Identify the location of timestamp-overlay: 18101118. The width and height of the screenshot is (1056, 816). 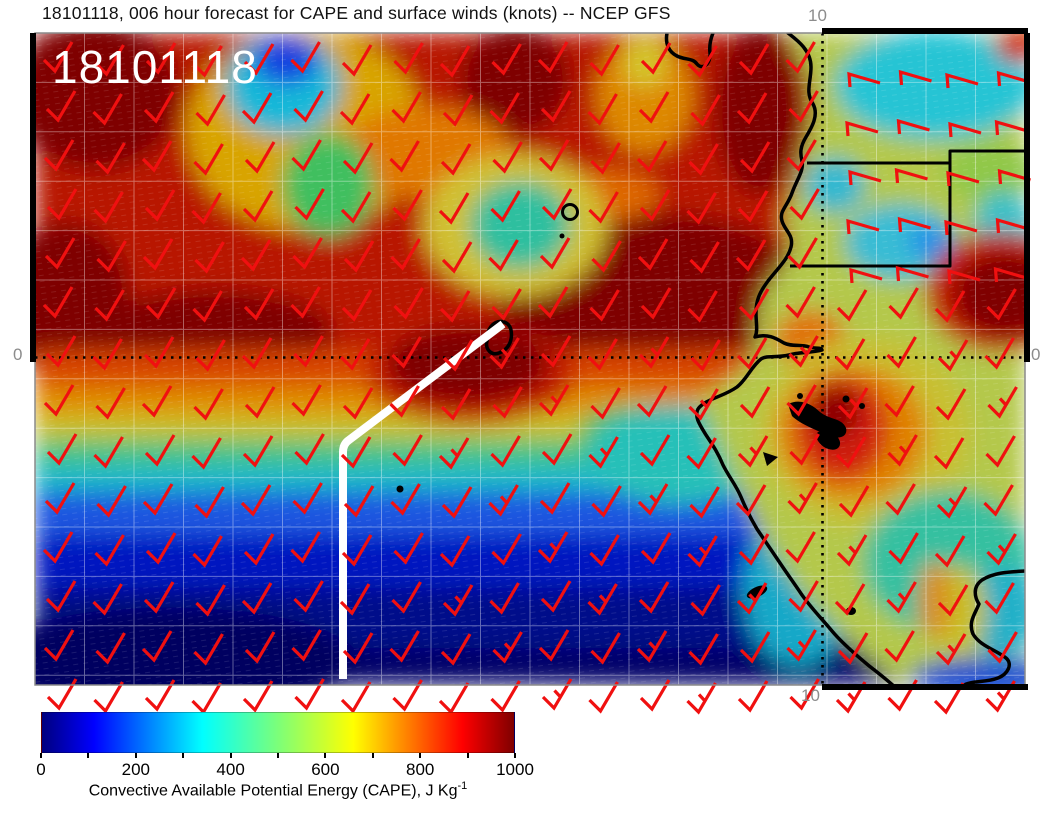
(155, 67).